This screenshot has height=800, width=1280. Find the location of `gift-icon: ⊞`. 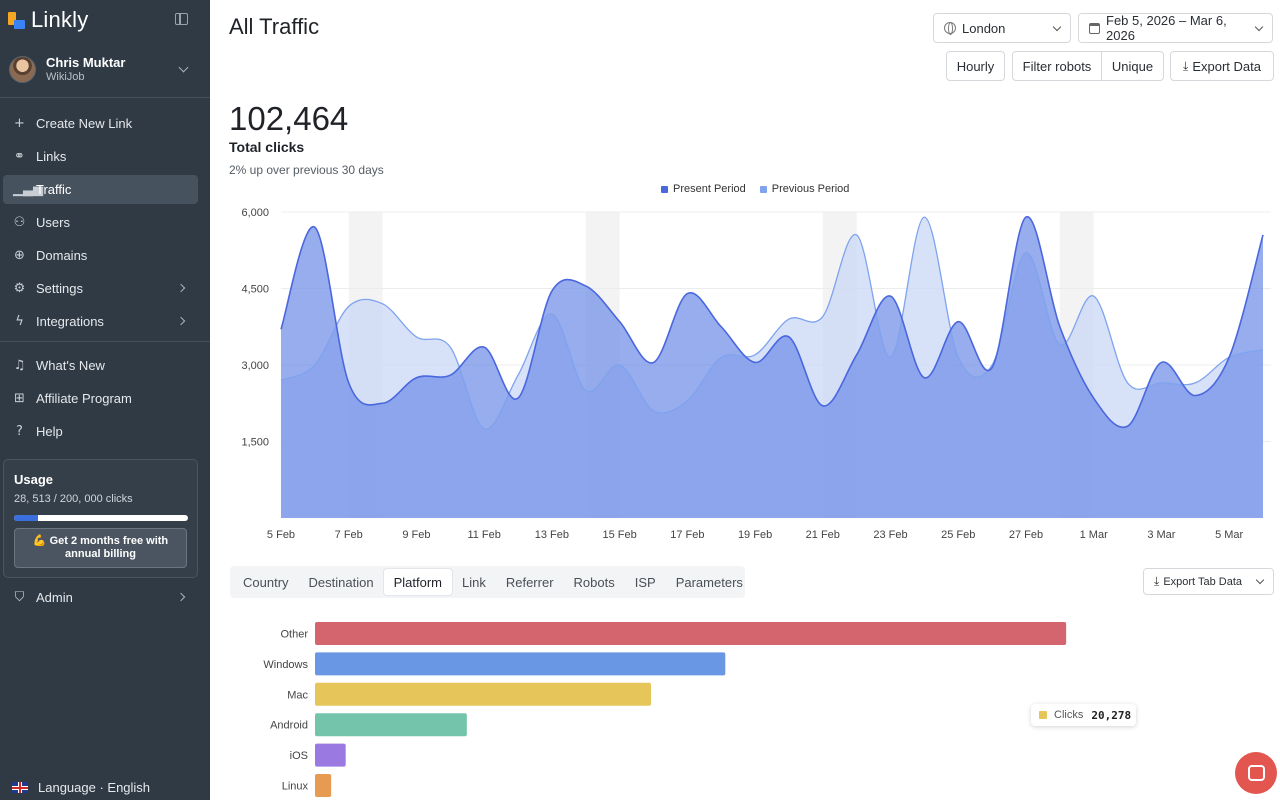

gift-icon: ⊞ is located at coordinates (19, 398).